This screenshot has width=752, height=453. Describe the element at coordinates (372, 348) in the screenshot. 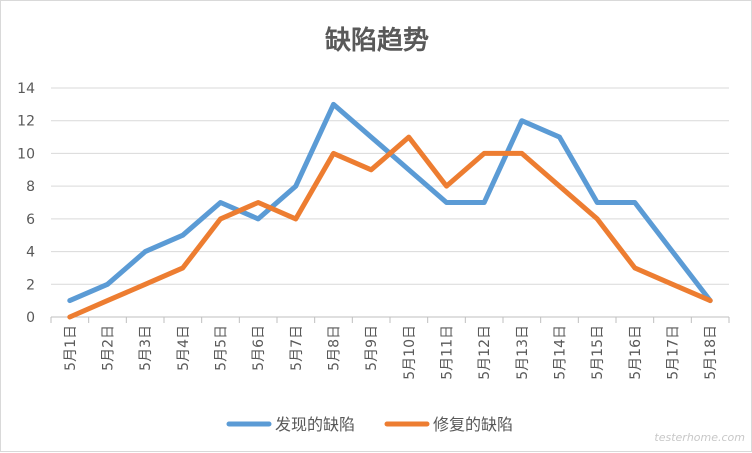

I see `x-tick-label: 5月9日` at that location.